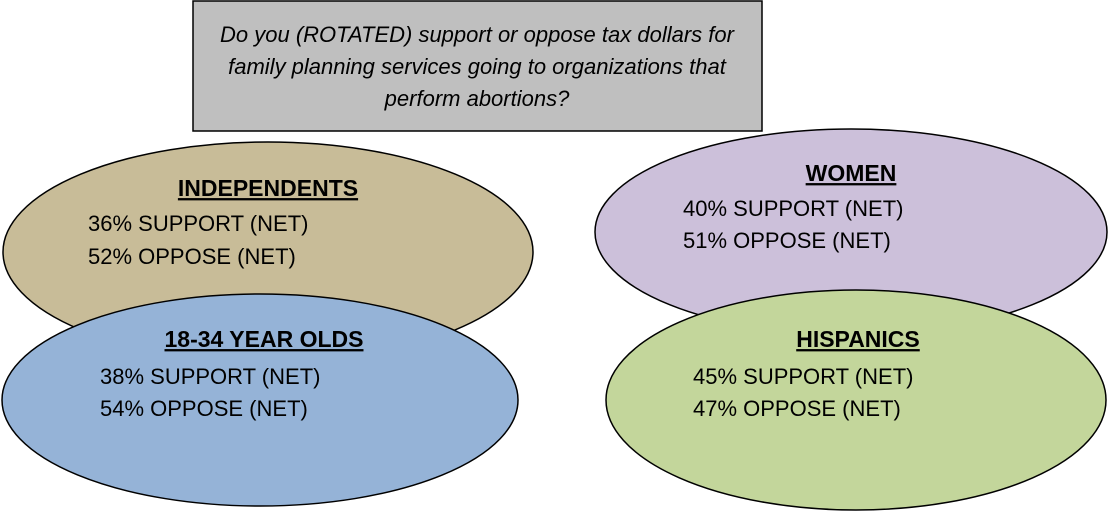 The image size is (1108, 516). What do you see at coordinates (198, 223) in the screenshot?
I see `group-line: 36% SUPPORT (NET)` at bounding box center [198, 223].